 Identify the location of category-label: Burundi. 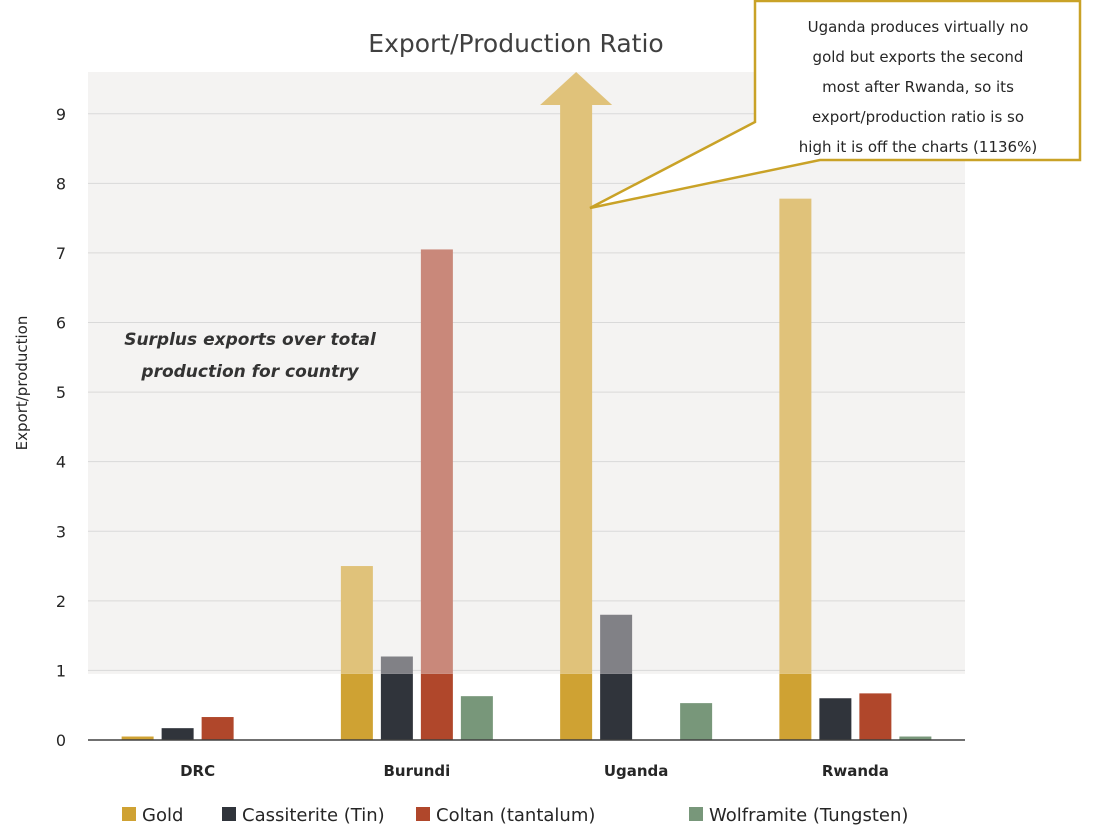
(417, 771).